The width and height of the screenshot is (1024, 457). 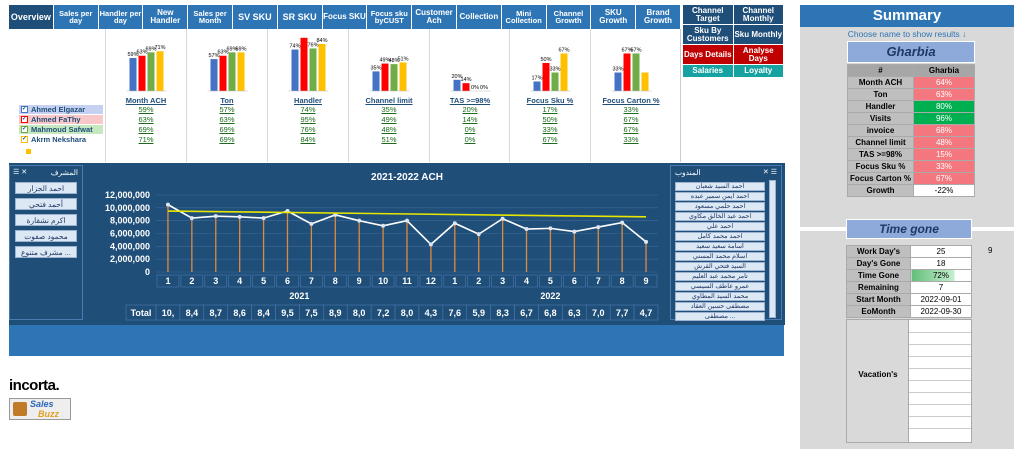 What do you see at coordinates (720, 256) in the screenshot?
I see `rep-item: اسلام محمد المسني` at bounding box center [720, 256].